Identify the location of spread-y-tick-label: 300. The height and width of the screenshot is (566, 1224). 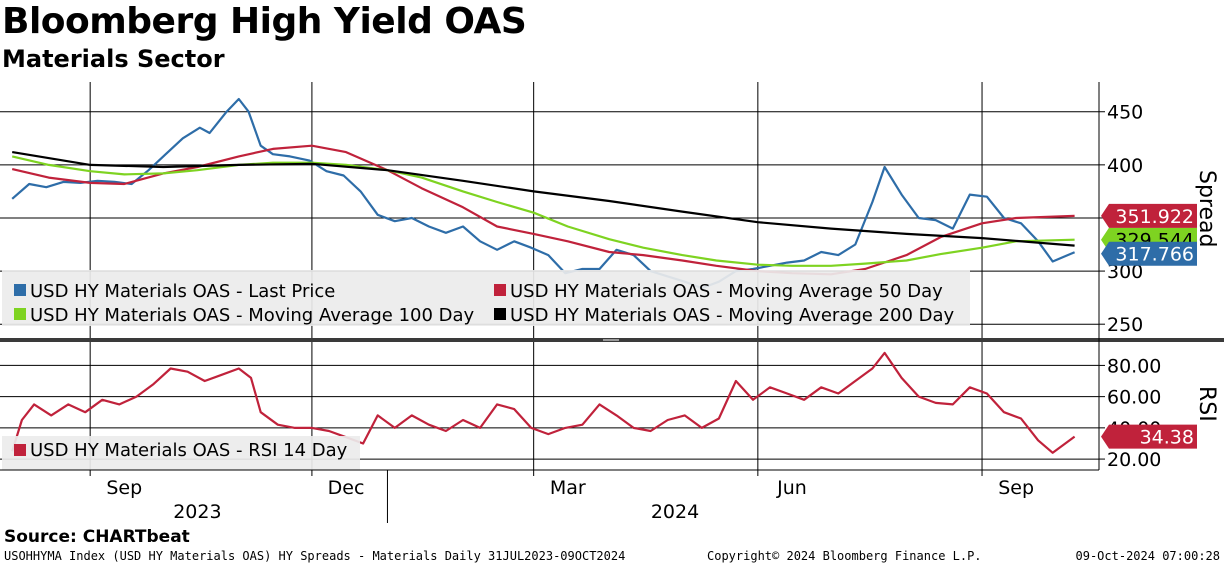
(1125, 272).